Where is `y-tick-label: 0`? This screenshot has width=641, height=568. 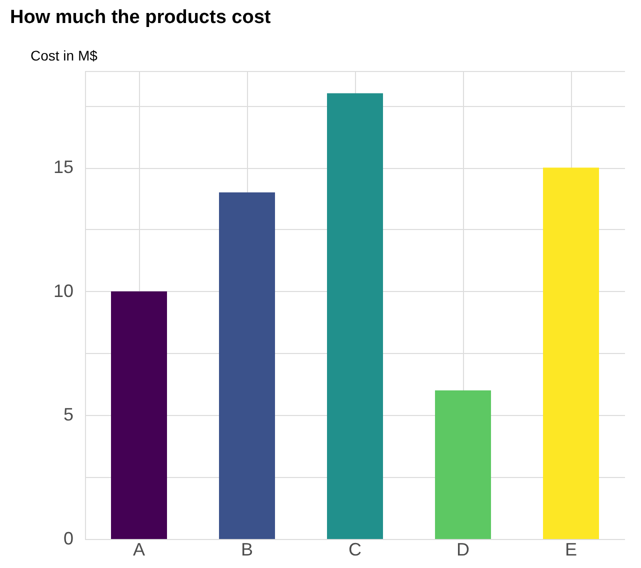 y-tick-label: 0 is located at coordinates (68, 538).